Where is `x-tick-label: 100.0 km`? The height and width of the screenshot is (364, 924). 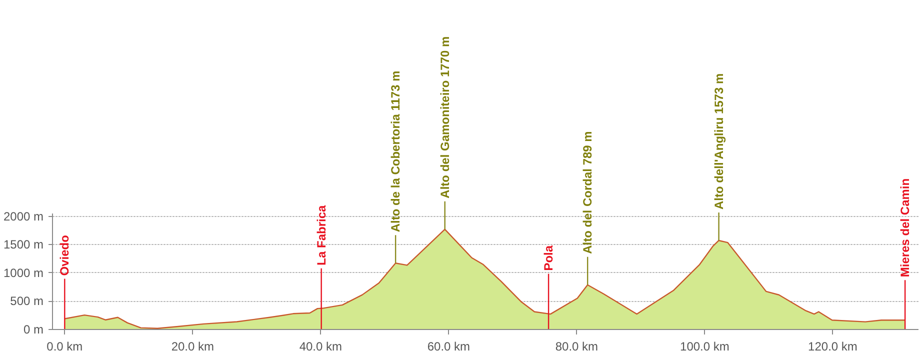 x-tick-label: 100.0 km is located at coordinates (705, 347).